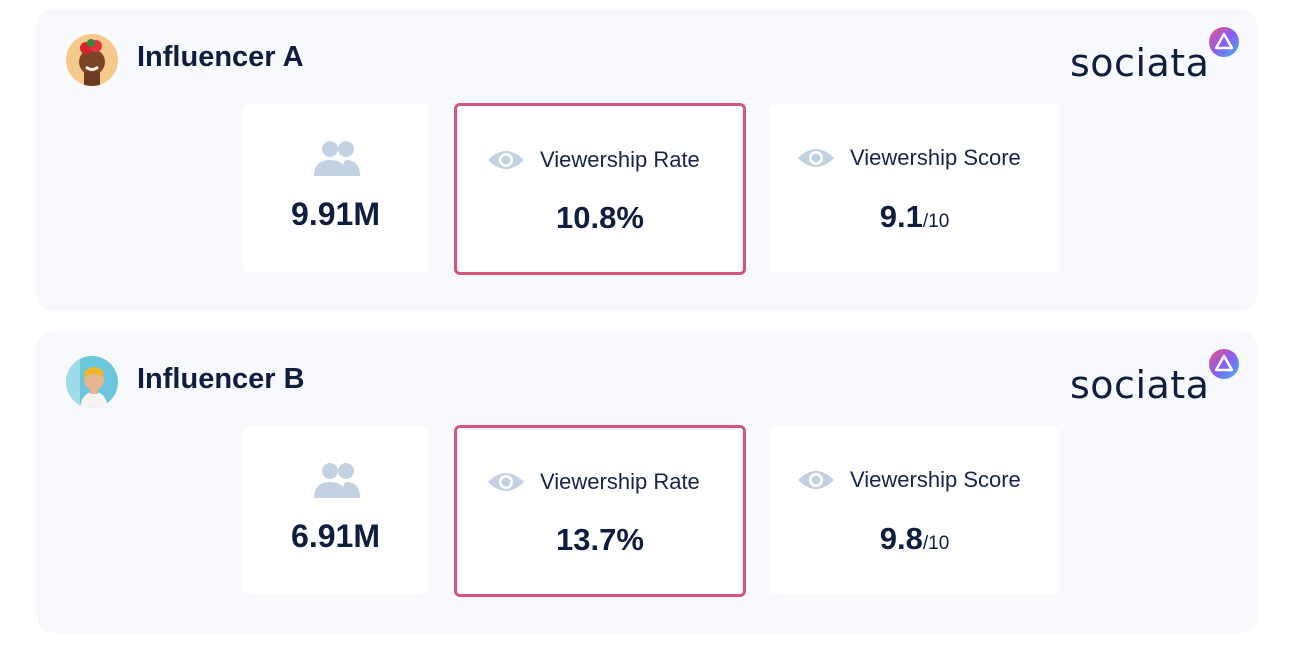 This screenshot has width=1300, height=645. Describe the element at coordinates (914, 188) in the screenshot. I see `viewership-score-card: Viewership Score 9.1/10` at that location.